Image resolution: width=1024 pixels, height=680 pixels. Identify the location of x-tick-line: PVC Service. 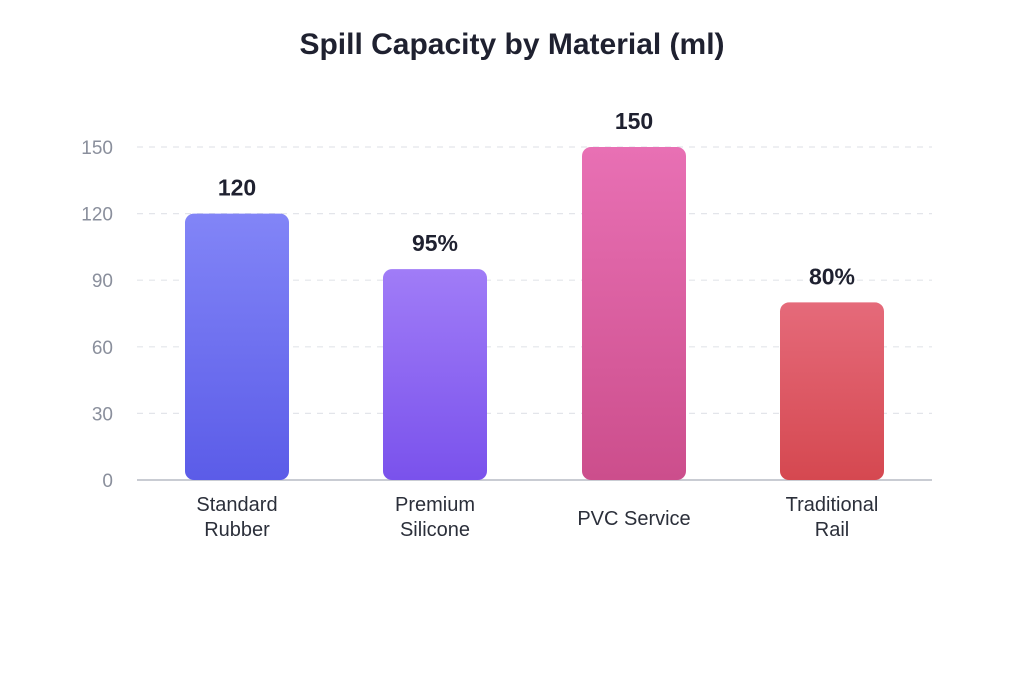
(633, 519).